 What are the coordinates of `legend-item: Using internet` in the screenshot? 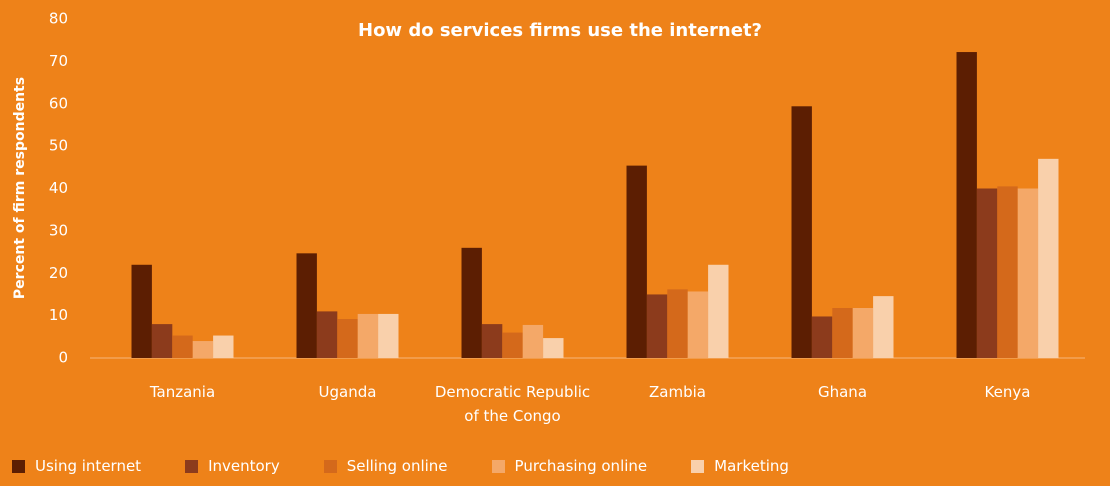 It's located at (76, 466).